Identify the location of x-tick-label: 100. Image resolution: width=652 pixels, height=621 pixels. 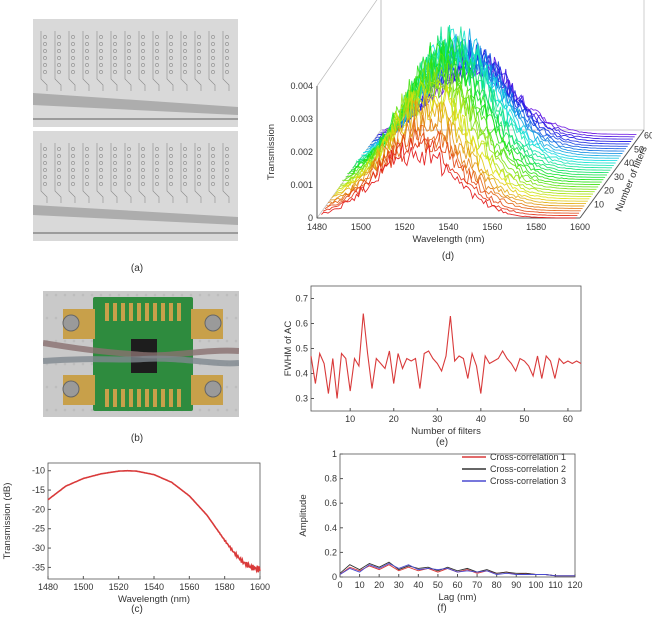
(535, 585).